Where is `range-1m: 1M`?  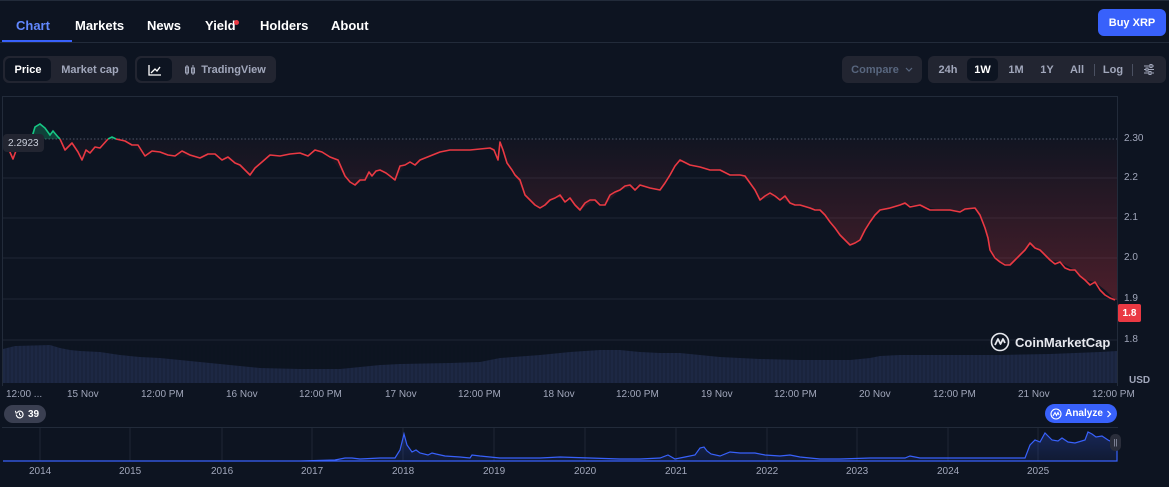
range-1m: 1M is located at coordinates (1016, 69).